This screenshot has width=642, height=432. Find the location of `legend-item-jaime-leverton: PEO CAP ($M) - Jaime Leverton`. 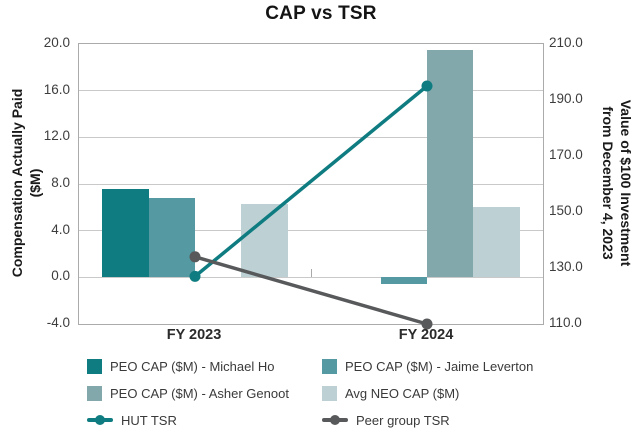

legend-item-jaime-leverton: PEO CAP ($M) - Jaime Leverton is located at coordinates (439, 366).